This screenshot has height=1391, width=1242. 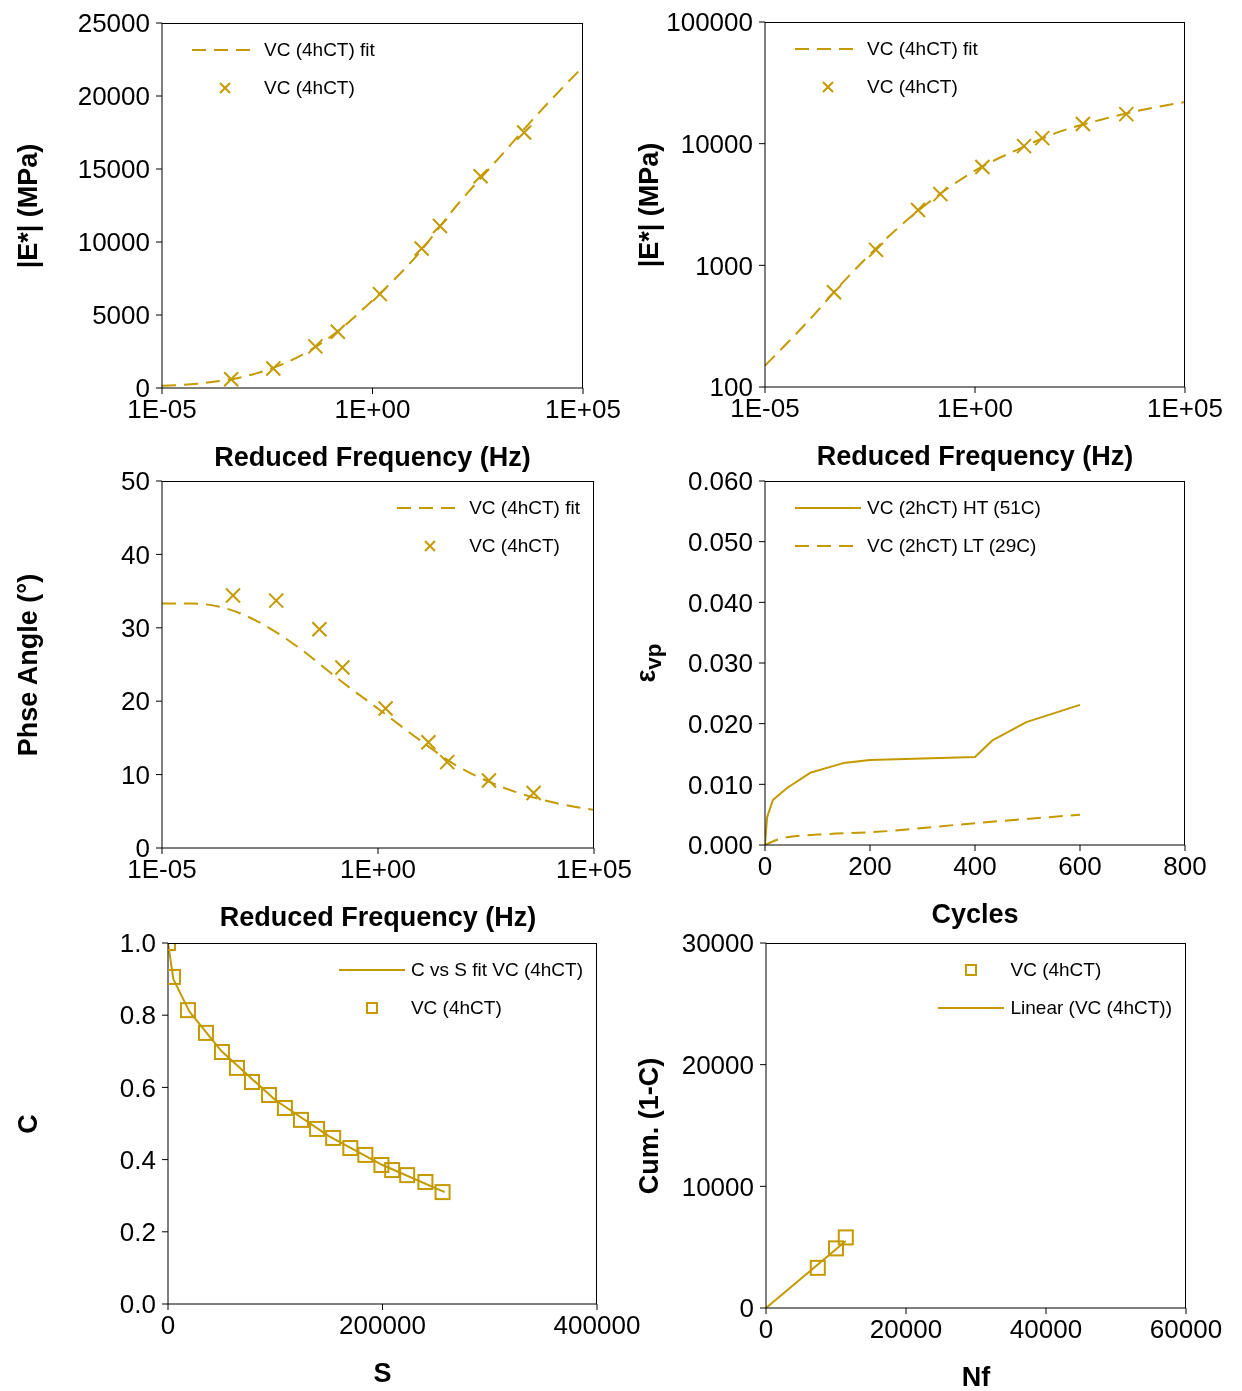 I want to click on x-tick-label: 200000, so click(x=382, y=1325).